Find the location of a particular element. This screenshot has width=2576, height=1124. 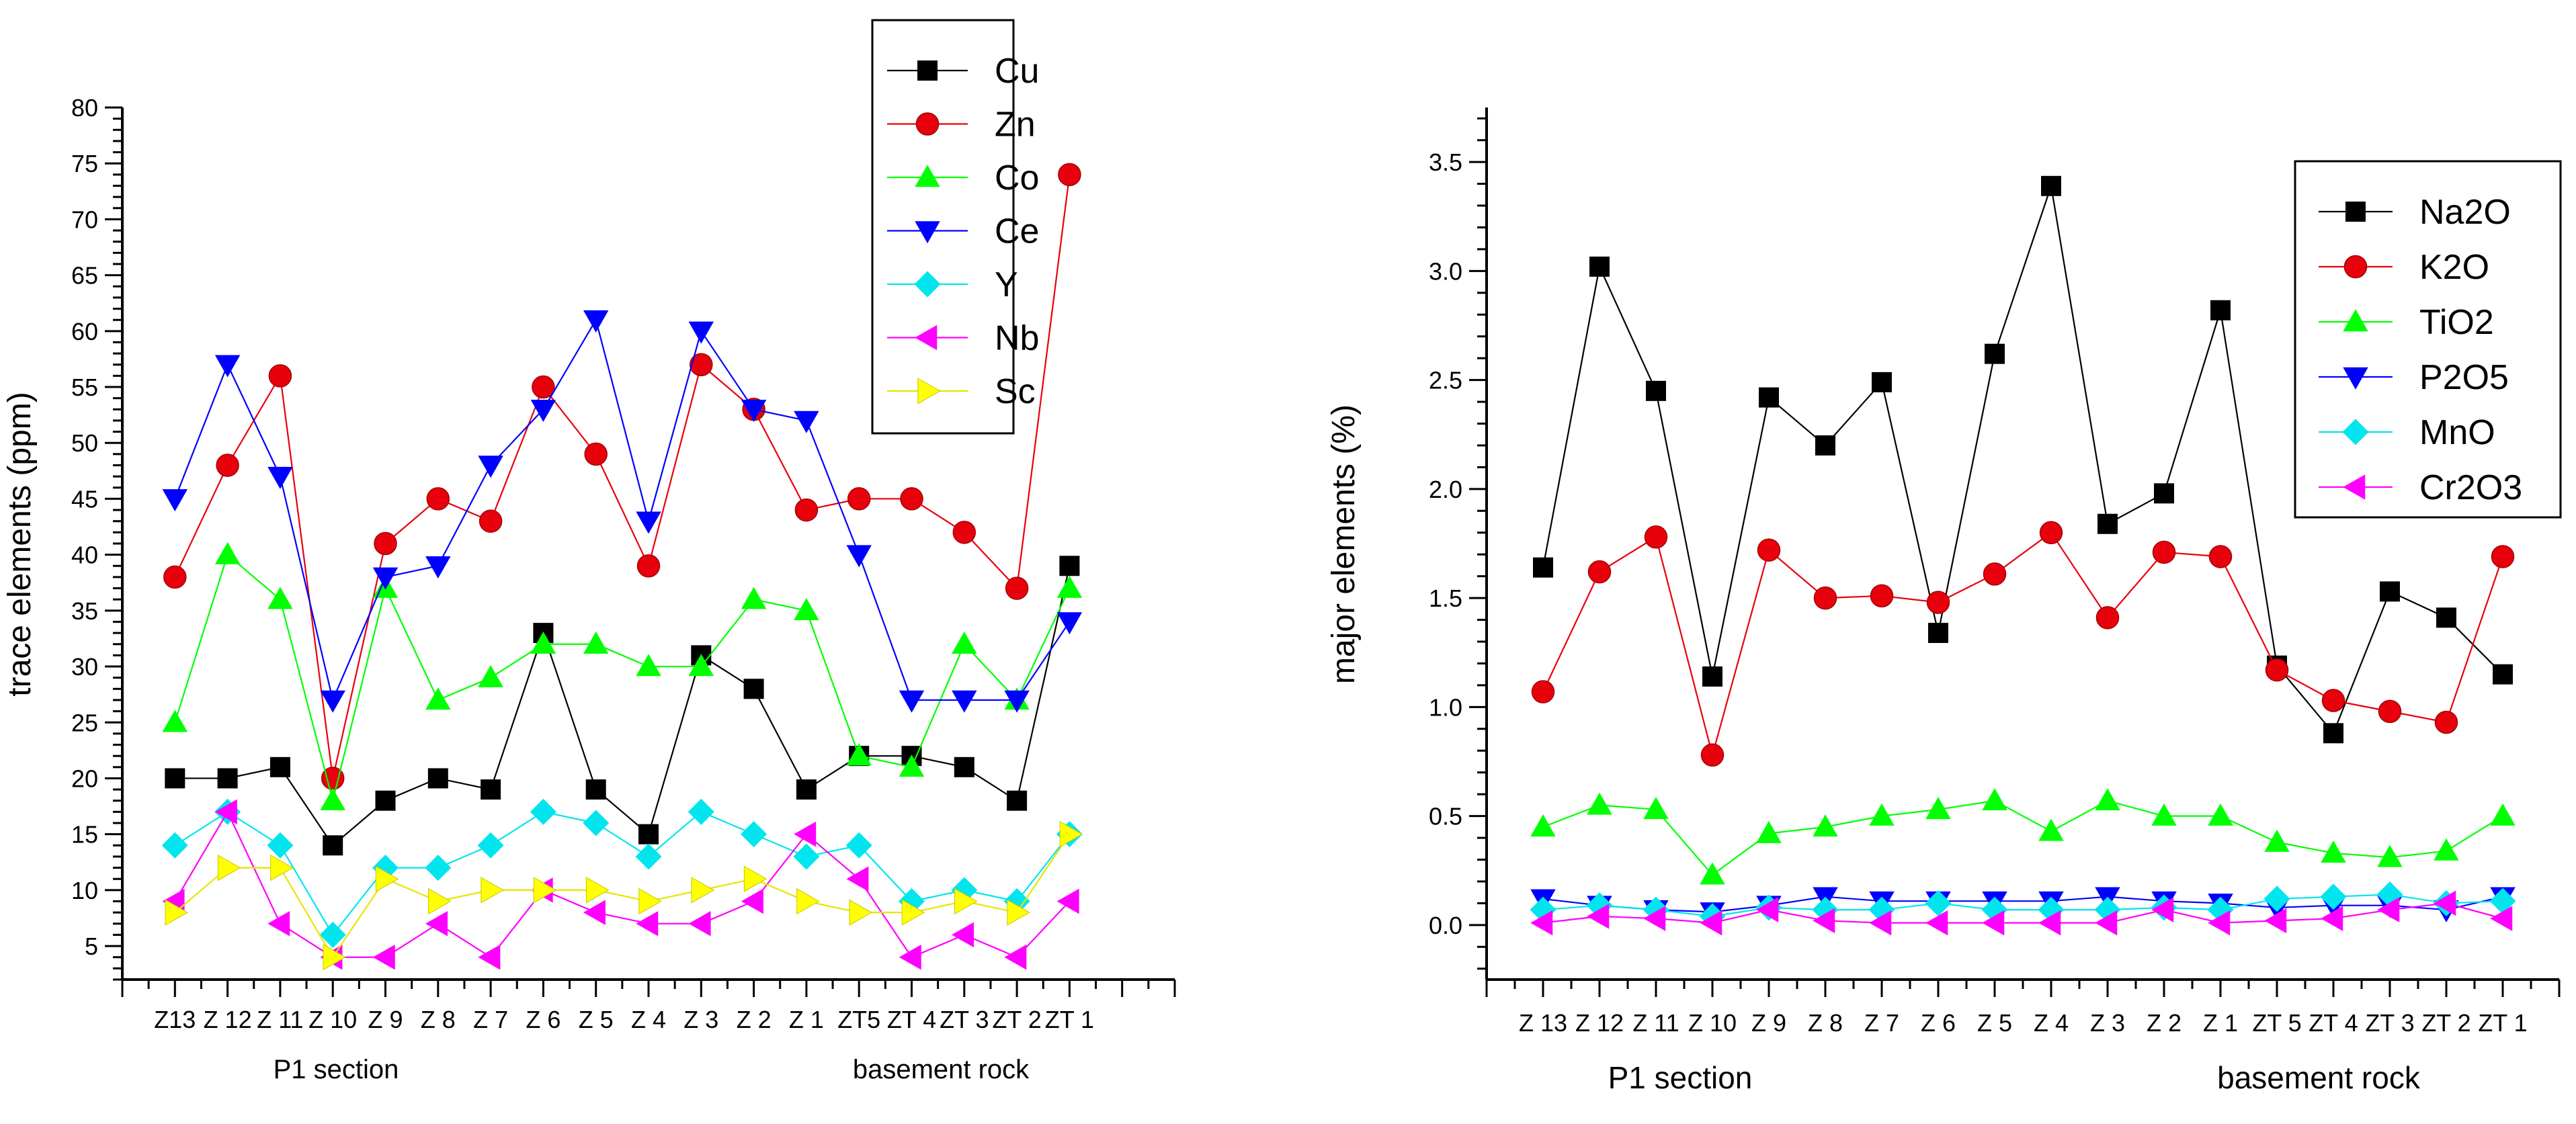

point-y-z13 is located at coordinates (175, 845).